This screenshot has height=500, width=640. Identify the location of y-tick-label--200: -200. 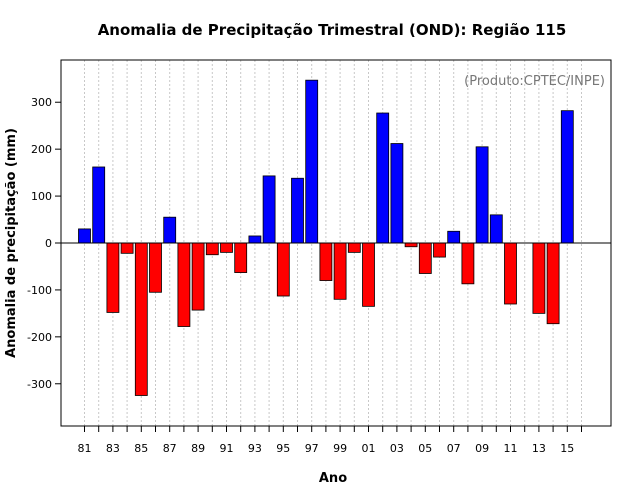
(39, 337).